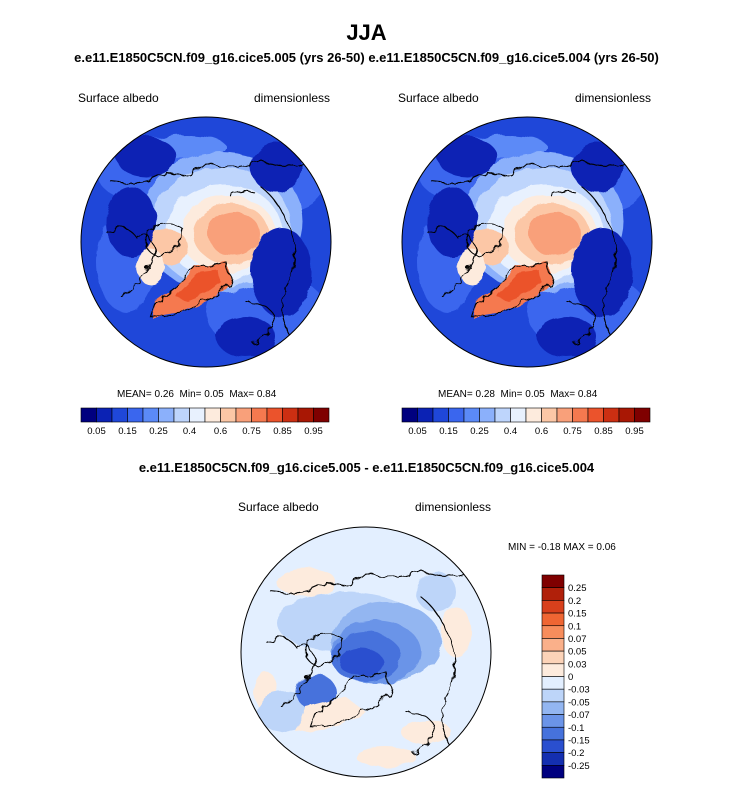  I want to click on panel2-colorbar-tick-label: 0.85, so click(603, 431).